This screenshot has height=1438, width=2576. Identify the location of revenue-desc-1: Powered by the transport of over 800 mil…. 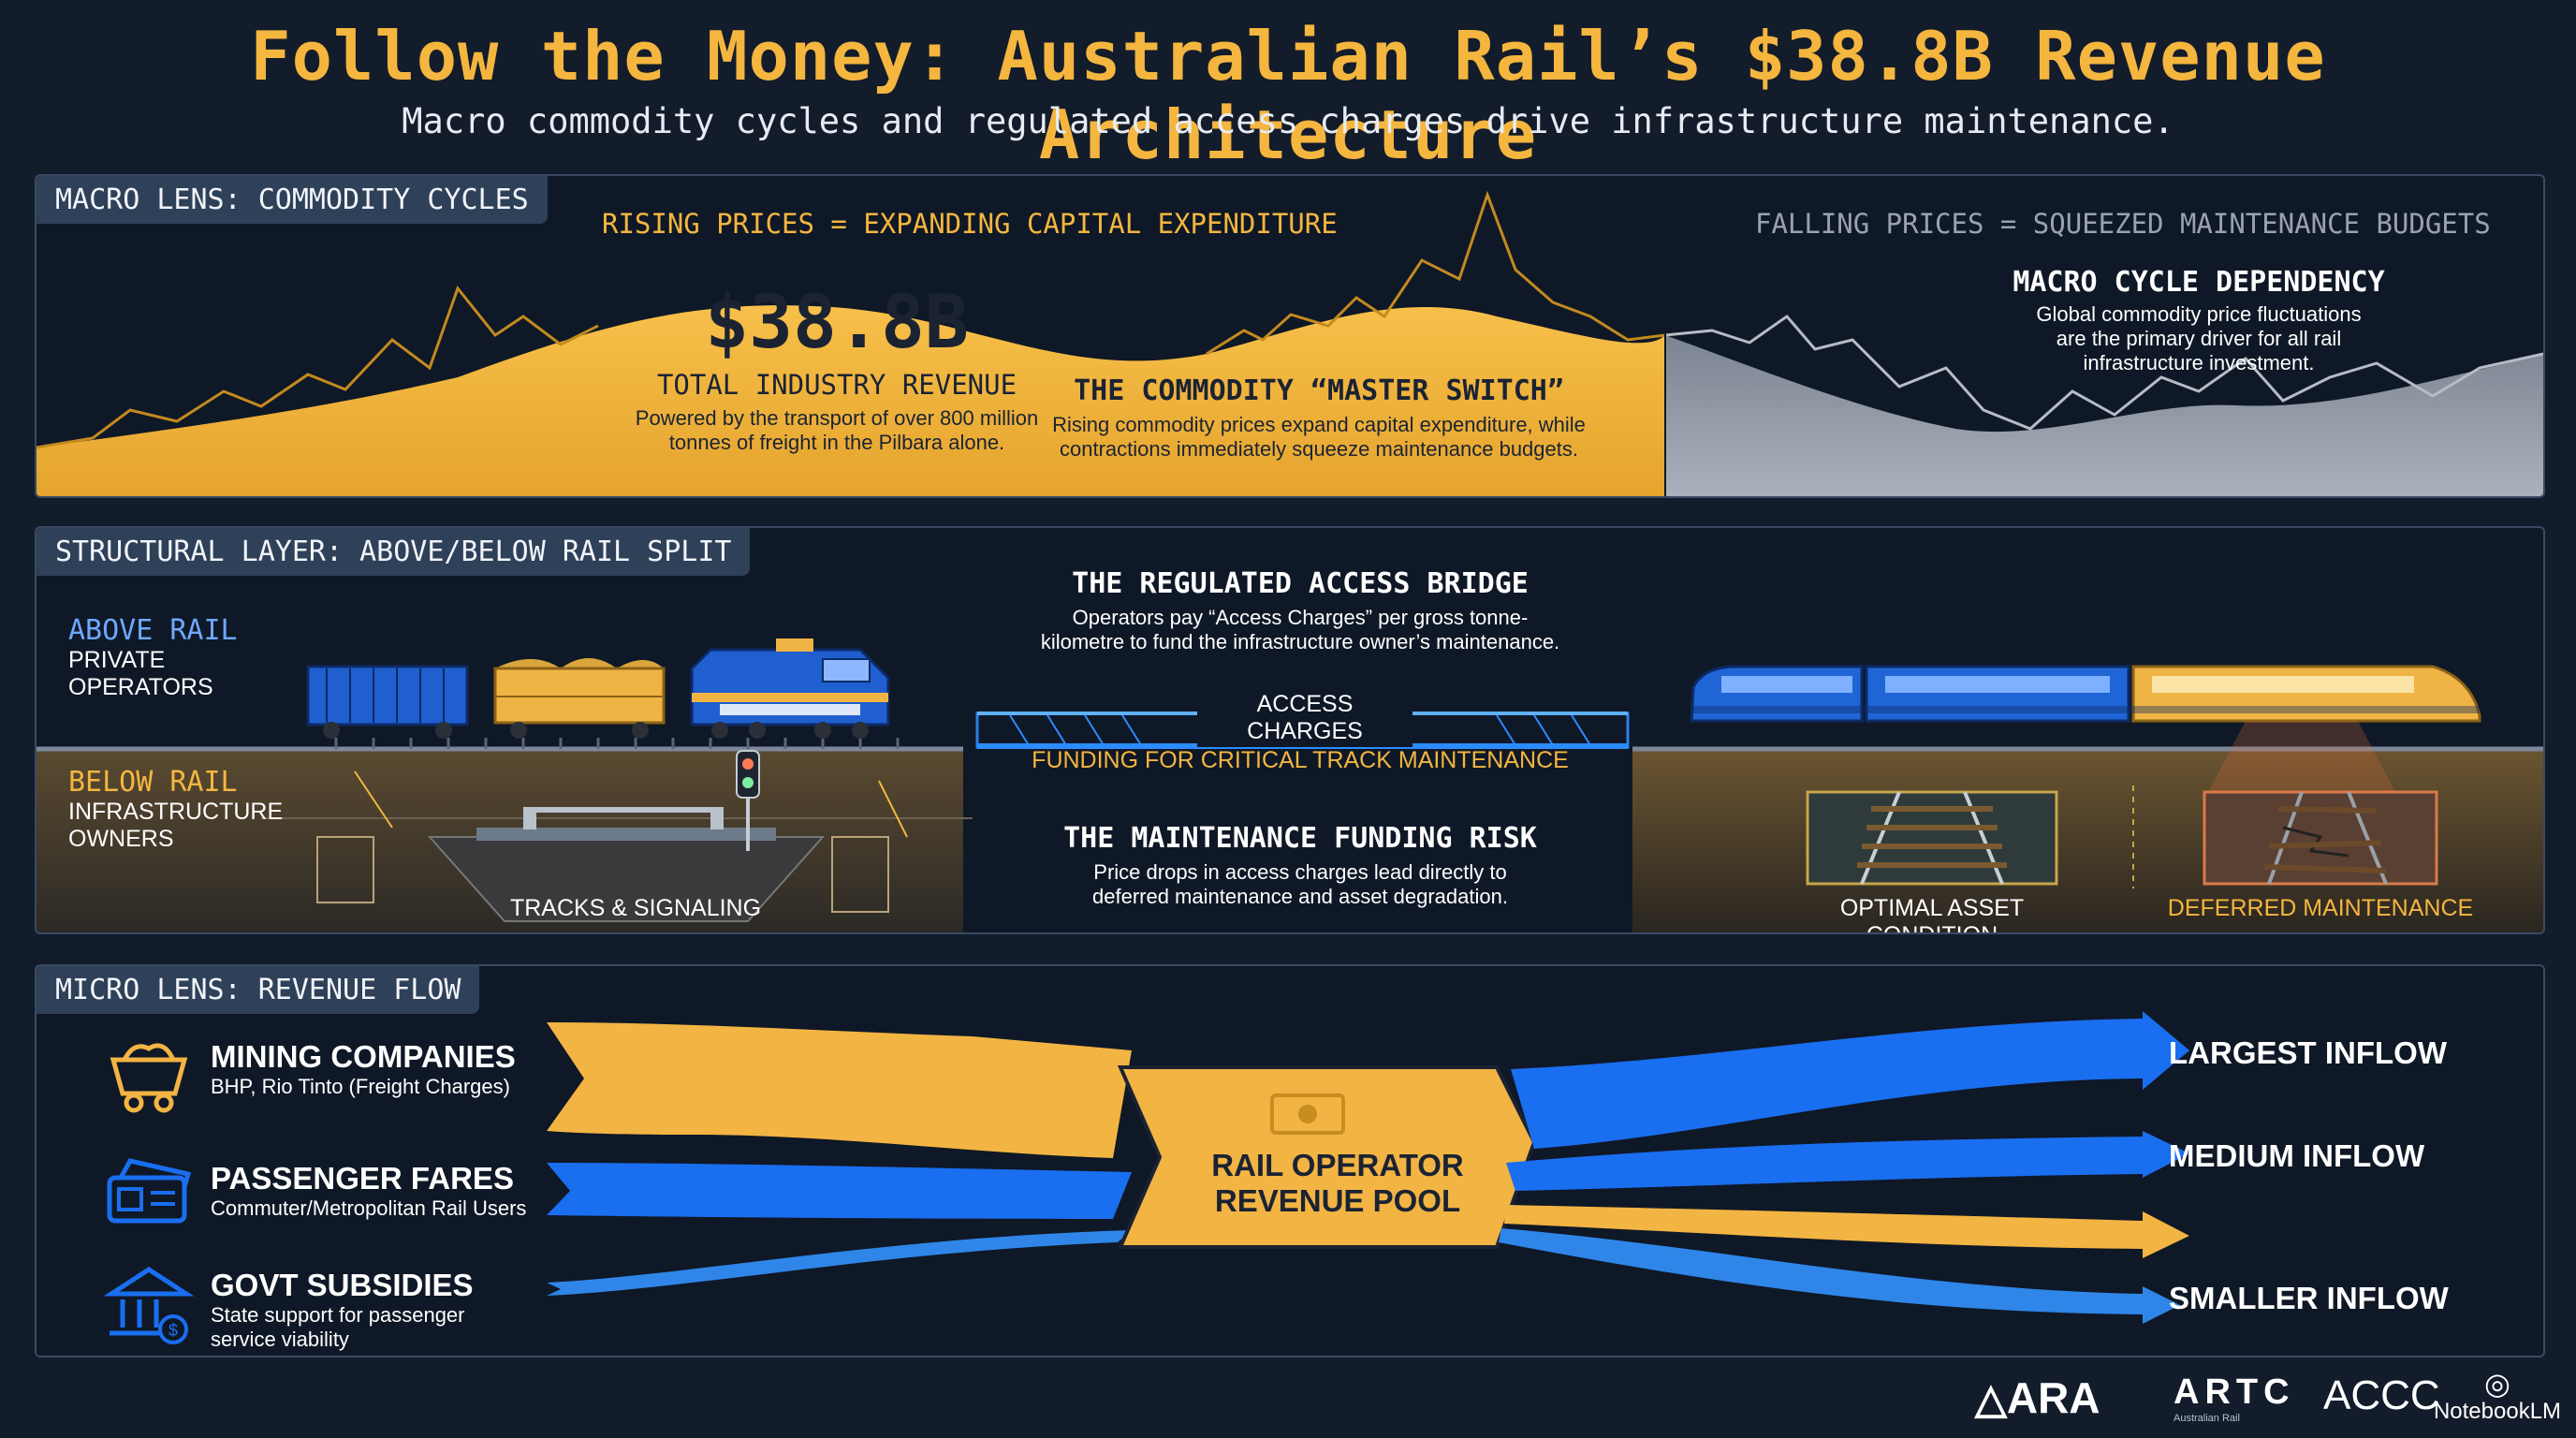
(837, 418).